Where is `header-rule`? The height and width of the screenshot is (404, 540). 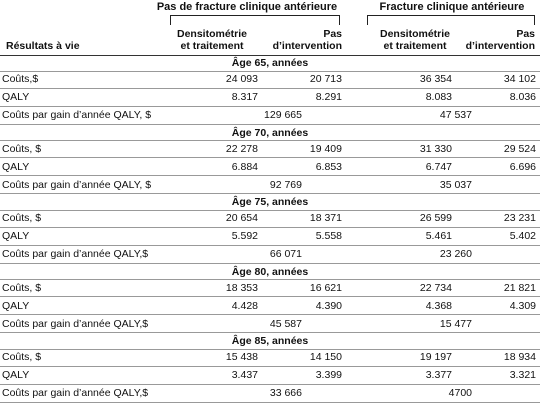 header-rule is located at coordinates (270, 55).